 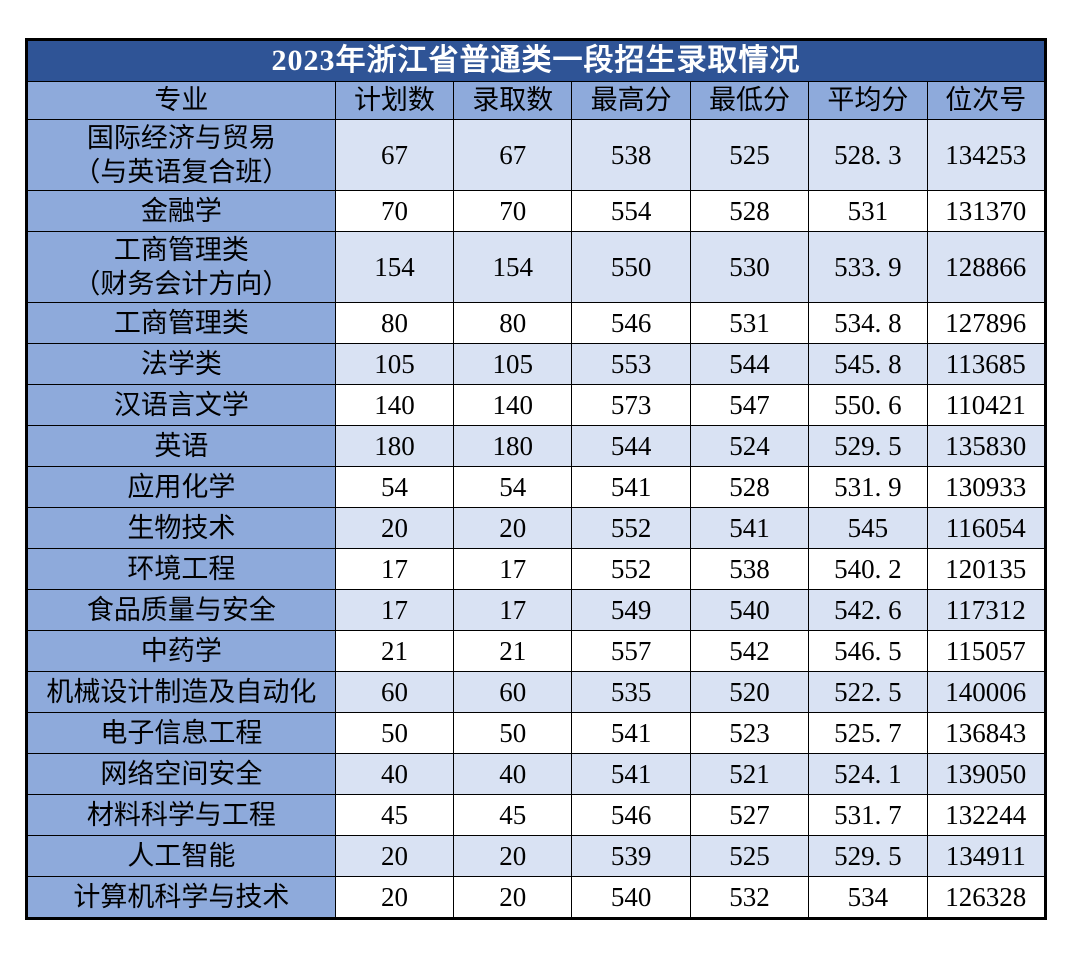 What do you see at coordinates (868, 732) in the screenshot?
I see `avg-score-cell: 525. 7` at bounding box center [868, 732].